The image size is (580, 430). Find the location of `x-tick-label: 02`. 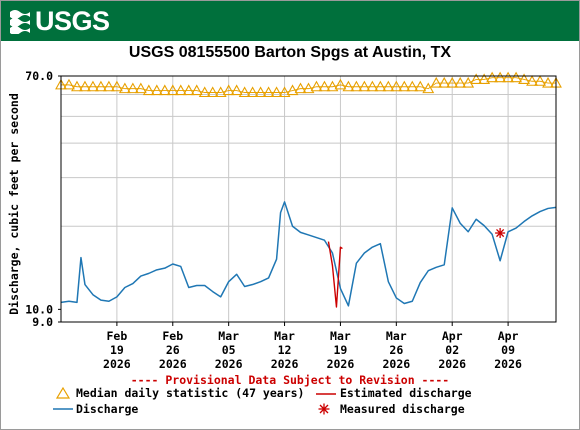

x-tick-label: 02 is located at coordinates (452, 350).